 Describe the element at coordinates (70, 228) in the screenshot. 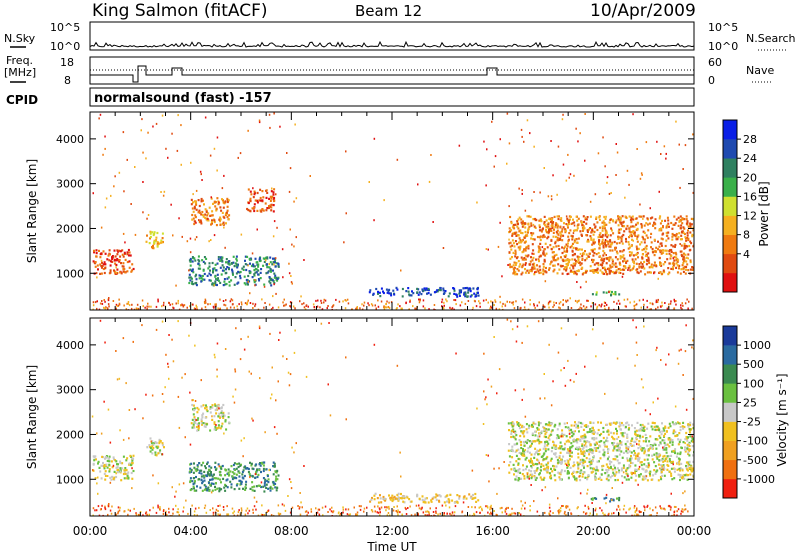

I see `power-ytick-label-1: 2000` at that location.